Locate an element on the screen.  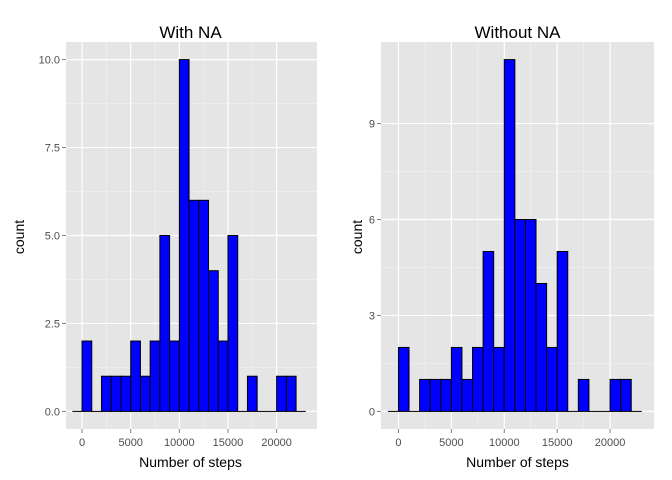
y-tick-label: 0.0 is located at coordinates (52, 412).